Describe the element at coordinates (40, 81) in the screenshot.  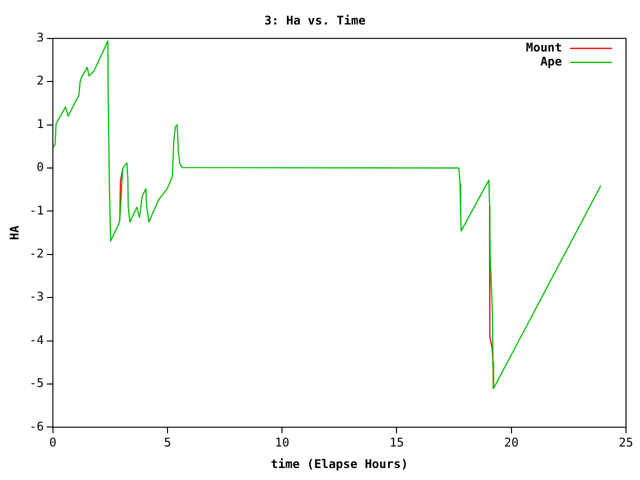
I see `y-tick-label: 2` at that location.